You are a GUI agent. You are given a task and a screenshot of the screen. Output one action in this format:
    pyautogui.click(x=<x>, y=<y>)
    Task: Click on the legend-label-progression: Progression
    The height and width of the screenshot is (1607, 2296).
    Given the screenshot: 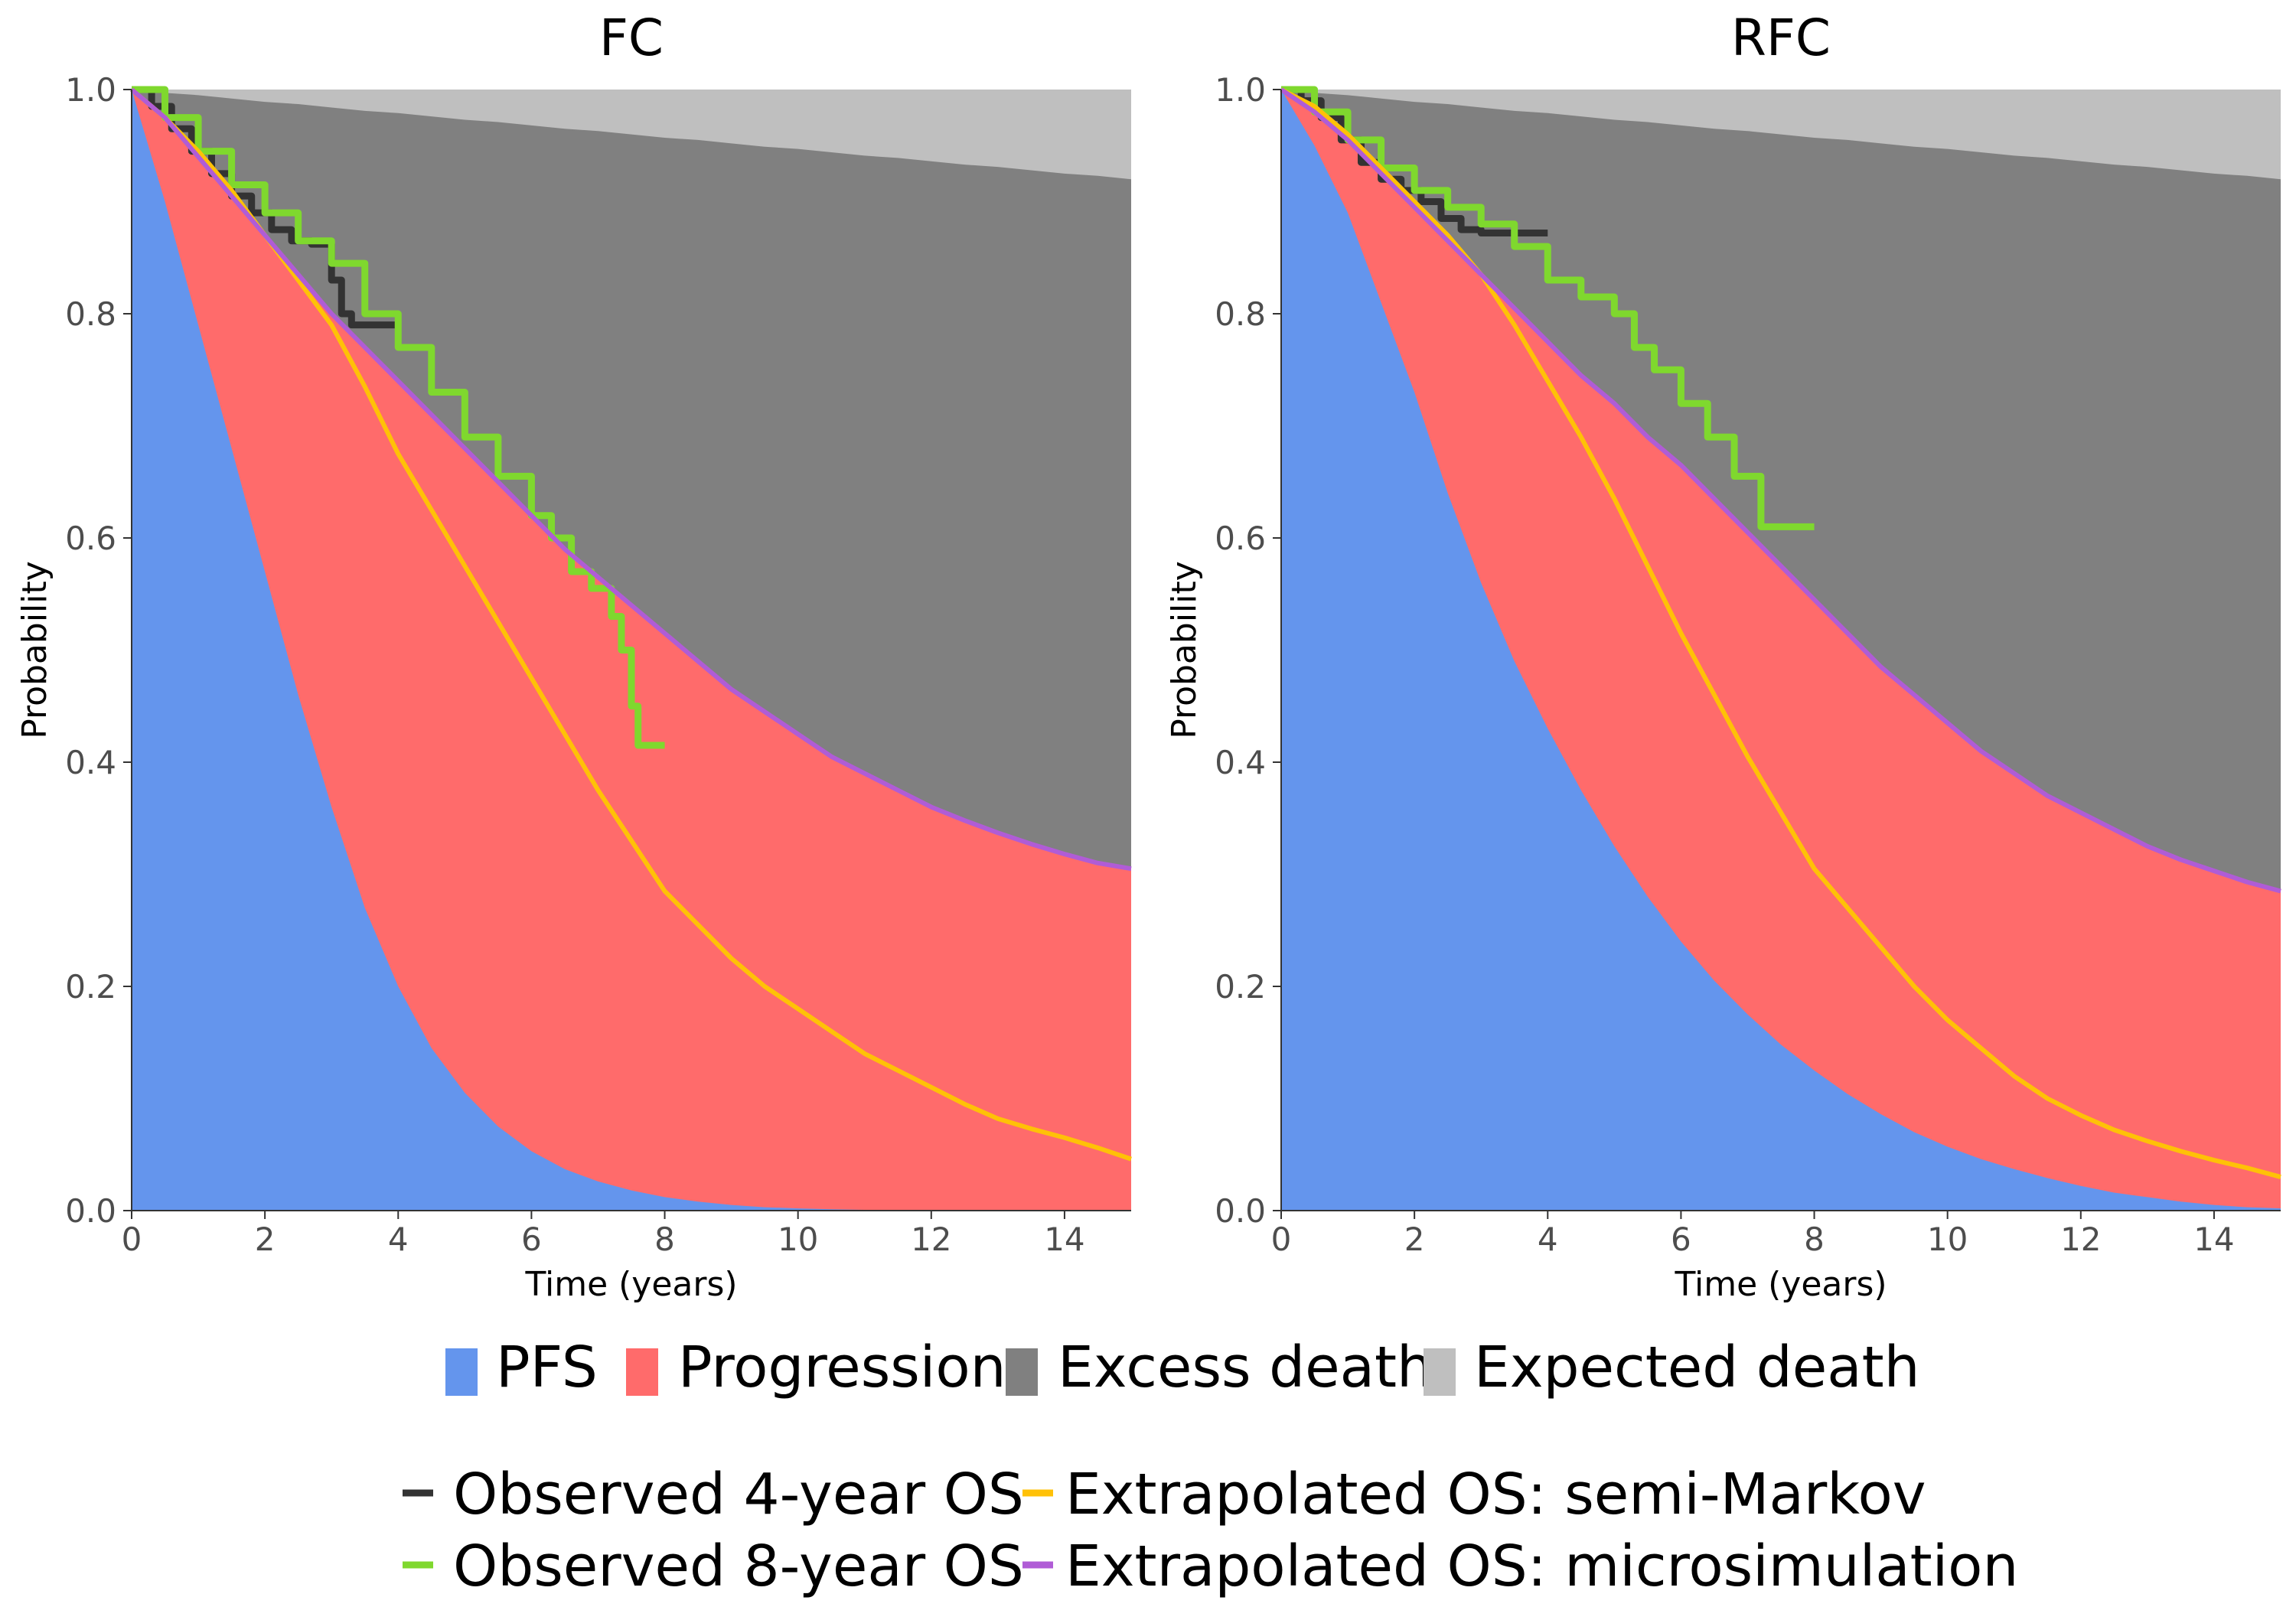 What is the action you would take?
    pyautogui.click(x=842, y=1367)
    